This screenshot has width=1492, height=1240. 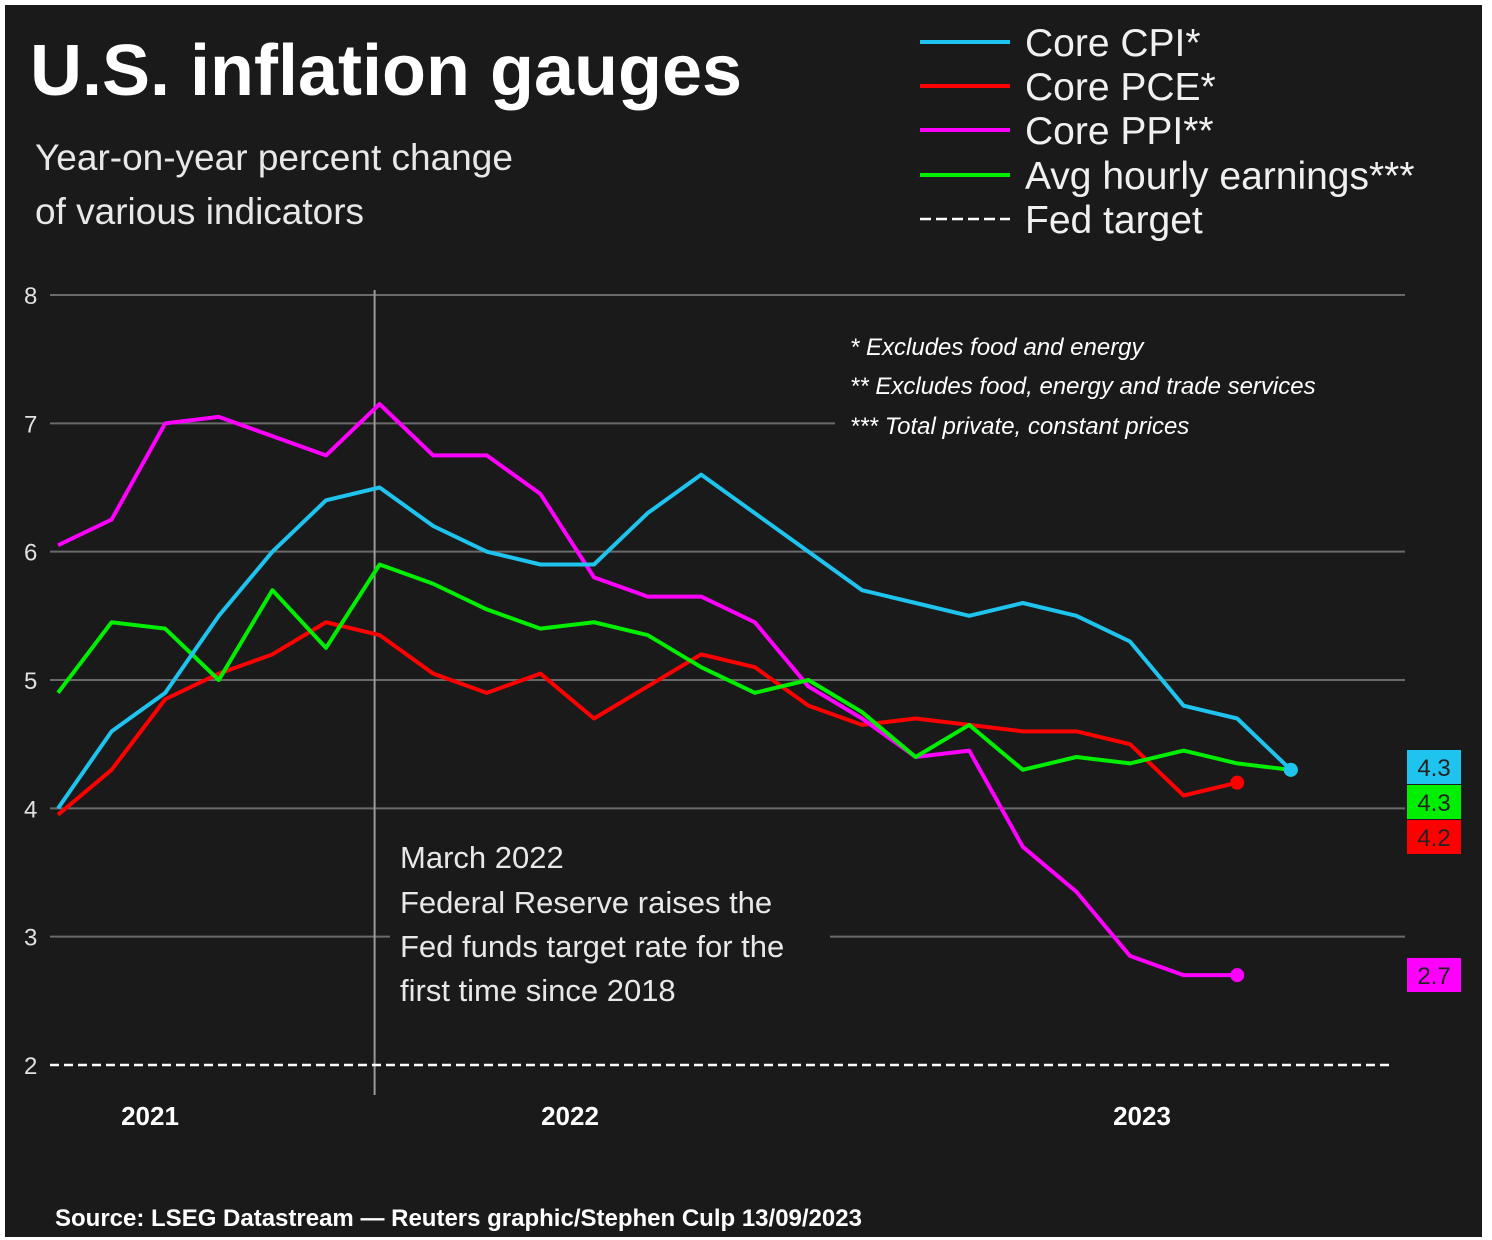 I want to click on core-cpi-value-box, so click(x=1434, y=767).